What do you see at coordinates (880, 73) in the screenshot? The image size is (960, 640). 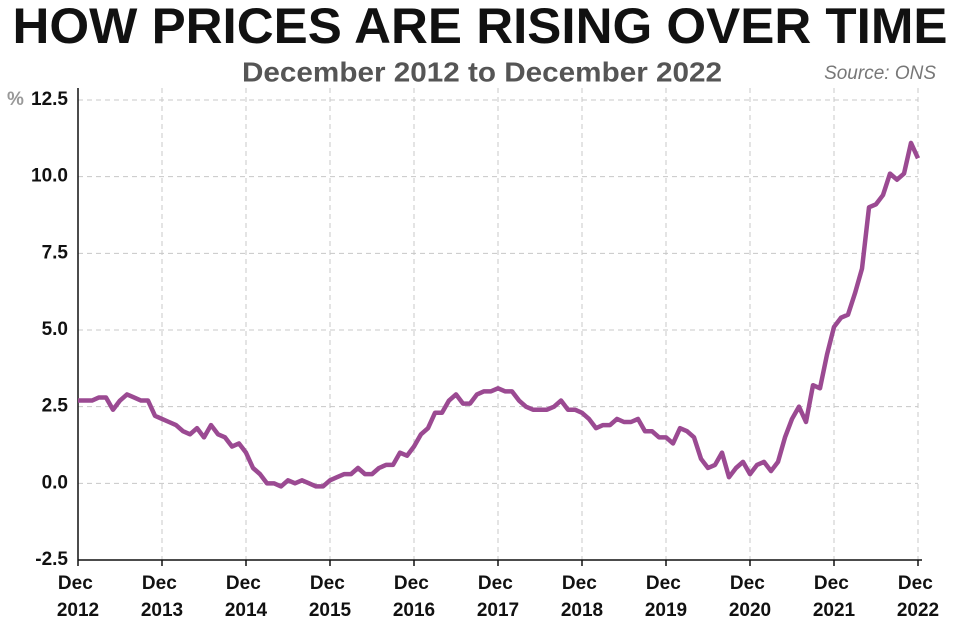 I see `source: Source: ONS` at bounding box center [880, 73].